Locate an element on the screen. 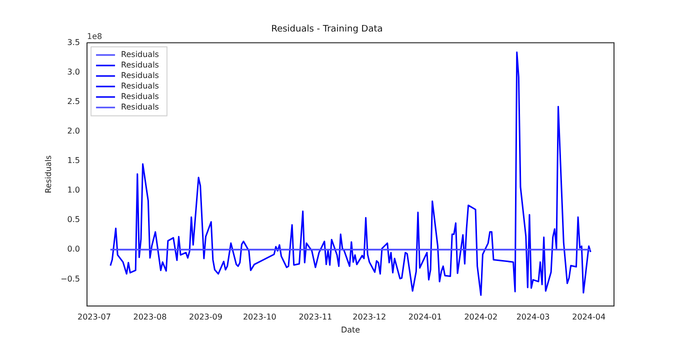  x-axis-title: Date is located at coordinates (350, 329).